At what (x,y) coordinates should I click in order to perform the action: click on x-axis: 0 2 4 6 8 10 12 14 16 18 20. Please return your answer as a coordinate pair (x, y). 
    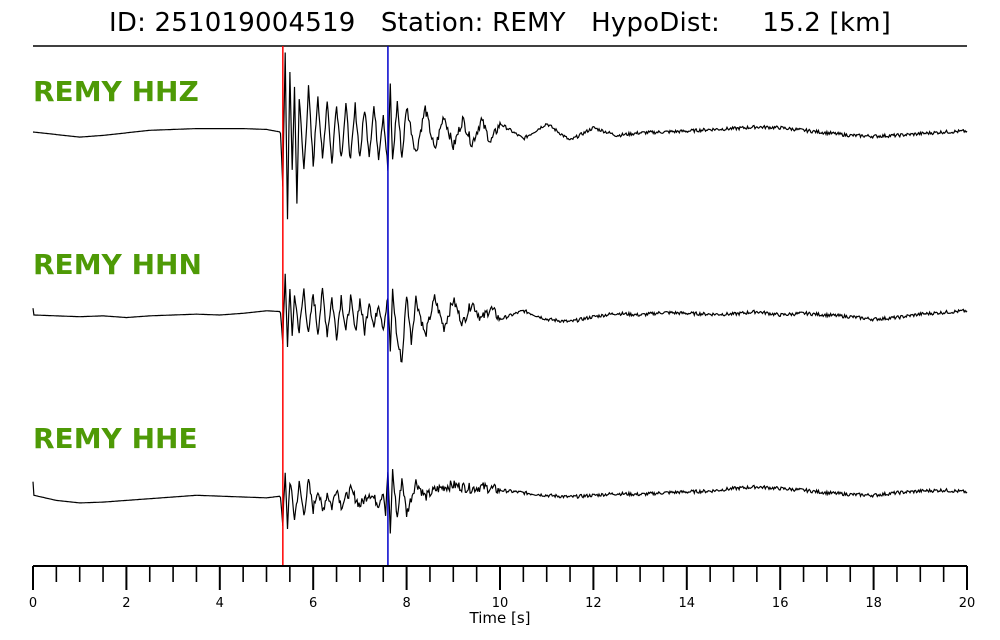
    Looking at the image, I should click on (502, 588).